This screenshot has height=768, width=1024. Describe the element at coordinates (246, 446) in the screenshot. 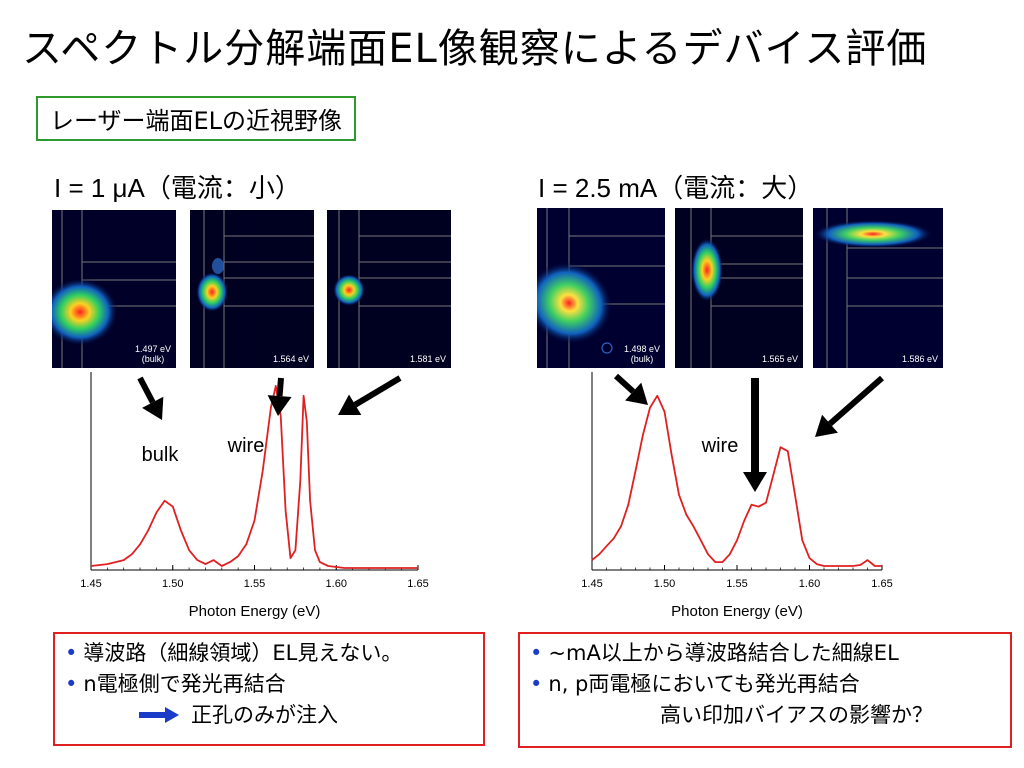

I see `annotation-wire-left: wire` at that location.